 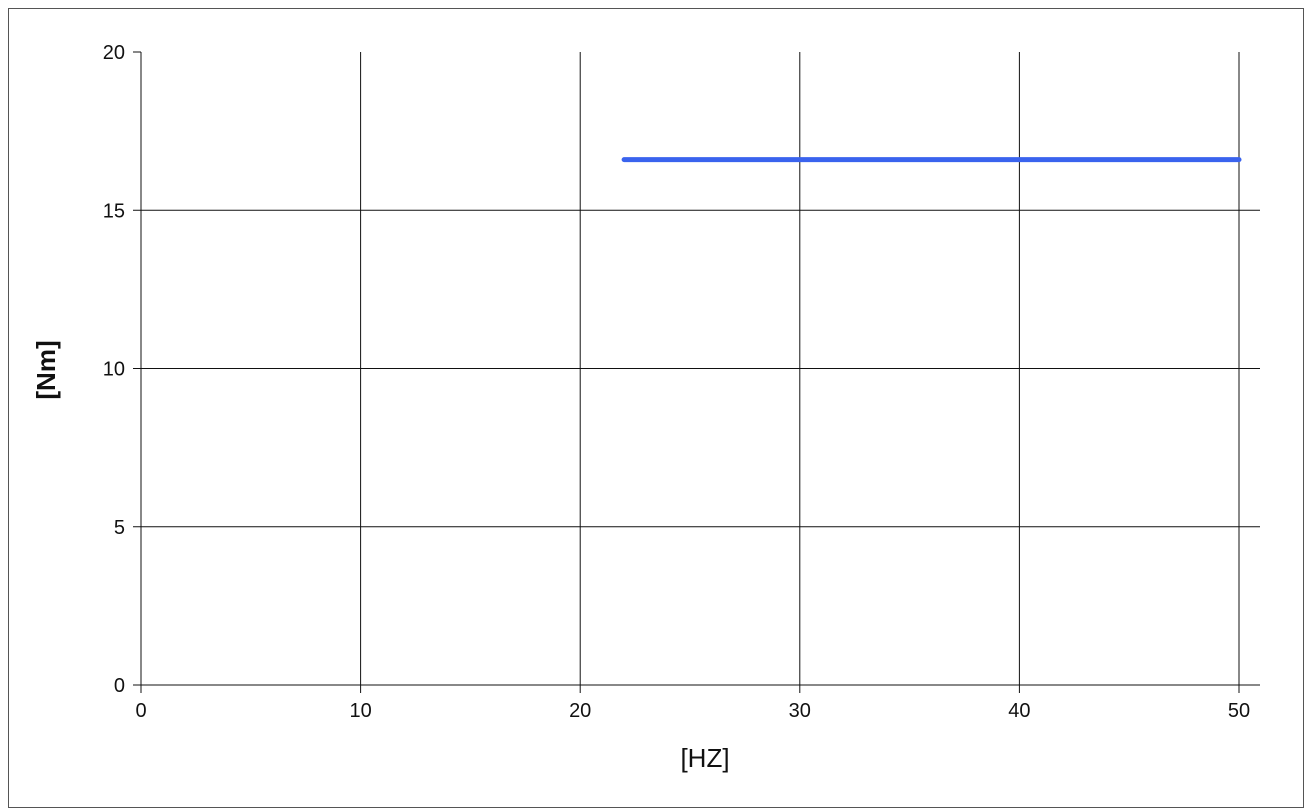 I want to click on y-tick-label: 15, so click(x=114, y=211).